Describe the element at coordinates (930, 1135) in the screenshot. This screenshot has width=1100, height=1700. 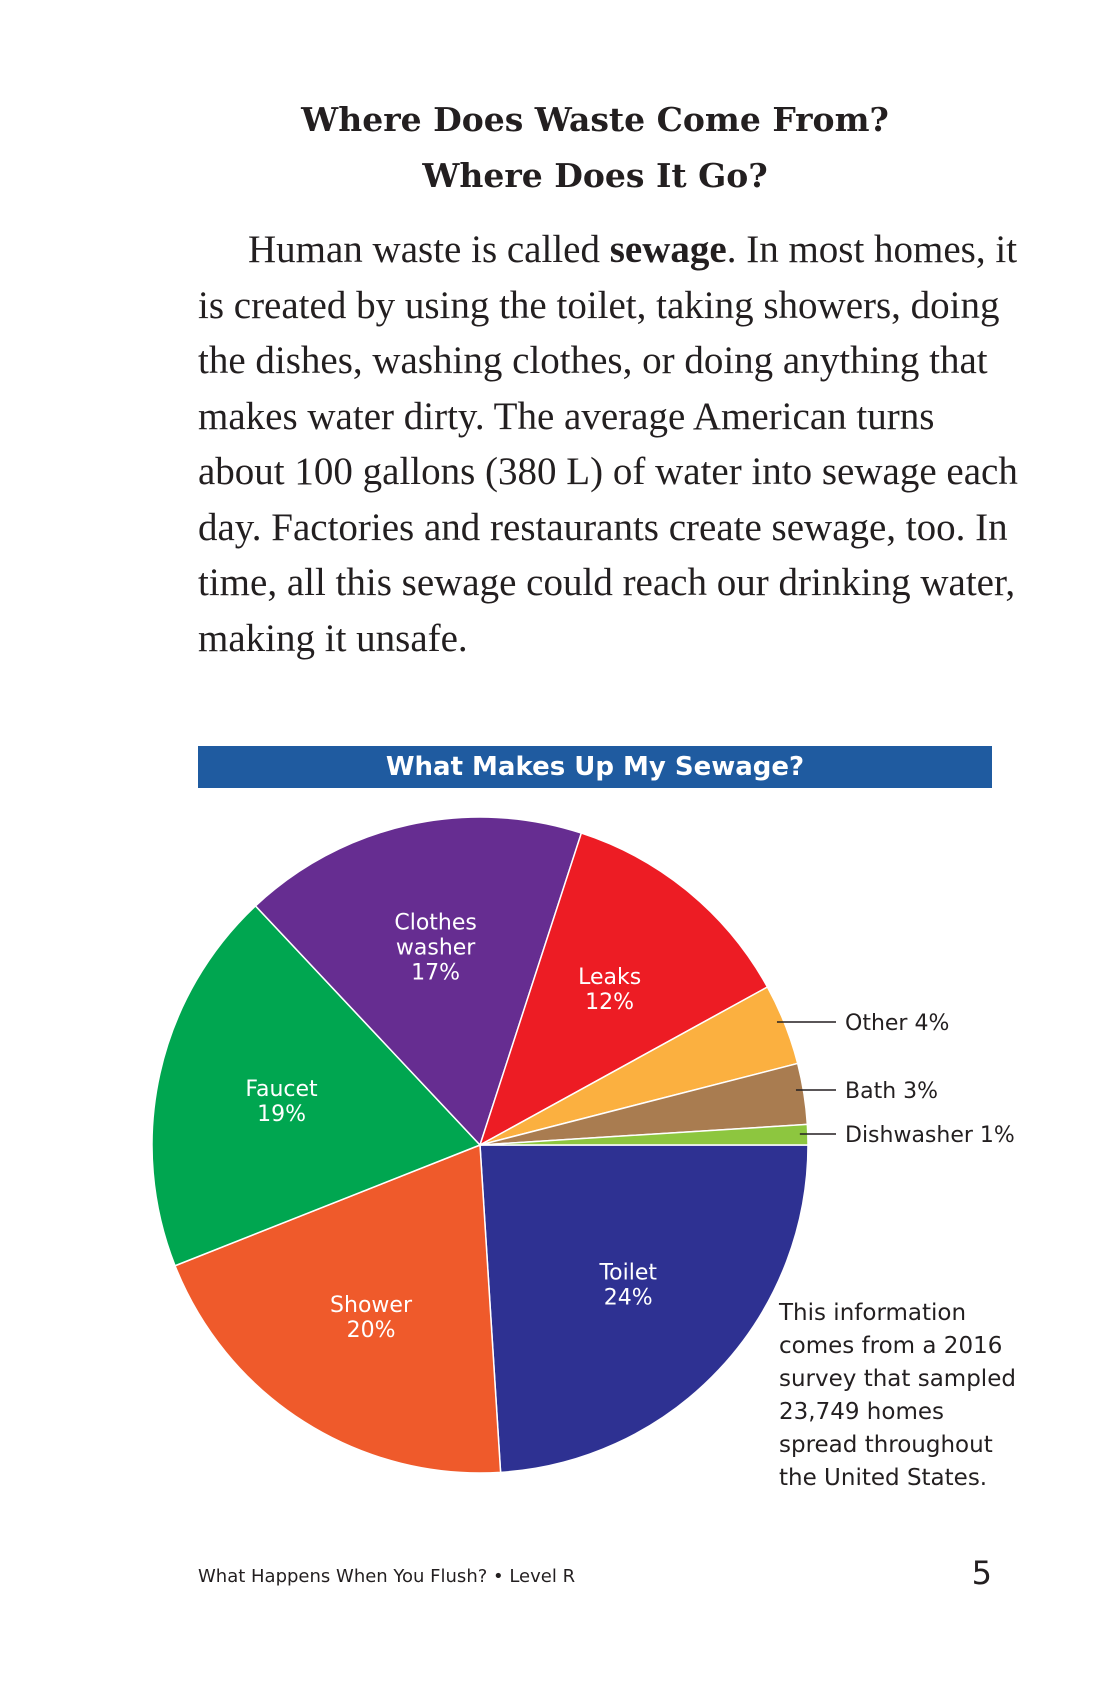
I see `callout-label-dishwasher: Dishwasher 1%` at that location.